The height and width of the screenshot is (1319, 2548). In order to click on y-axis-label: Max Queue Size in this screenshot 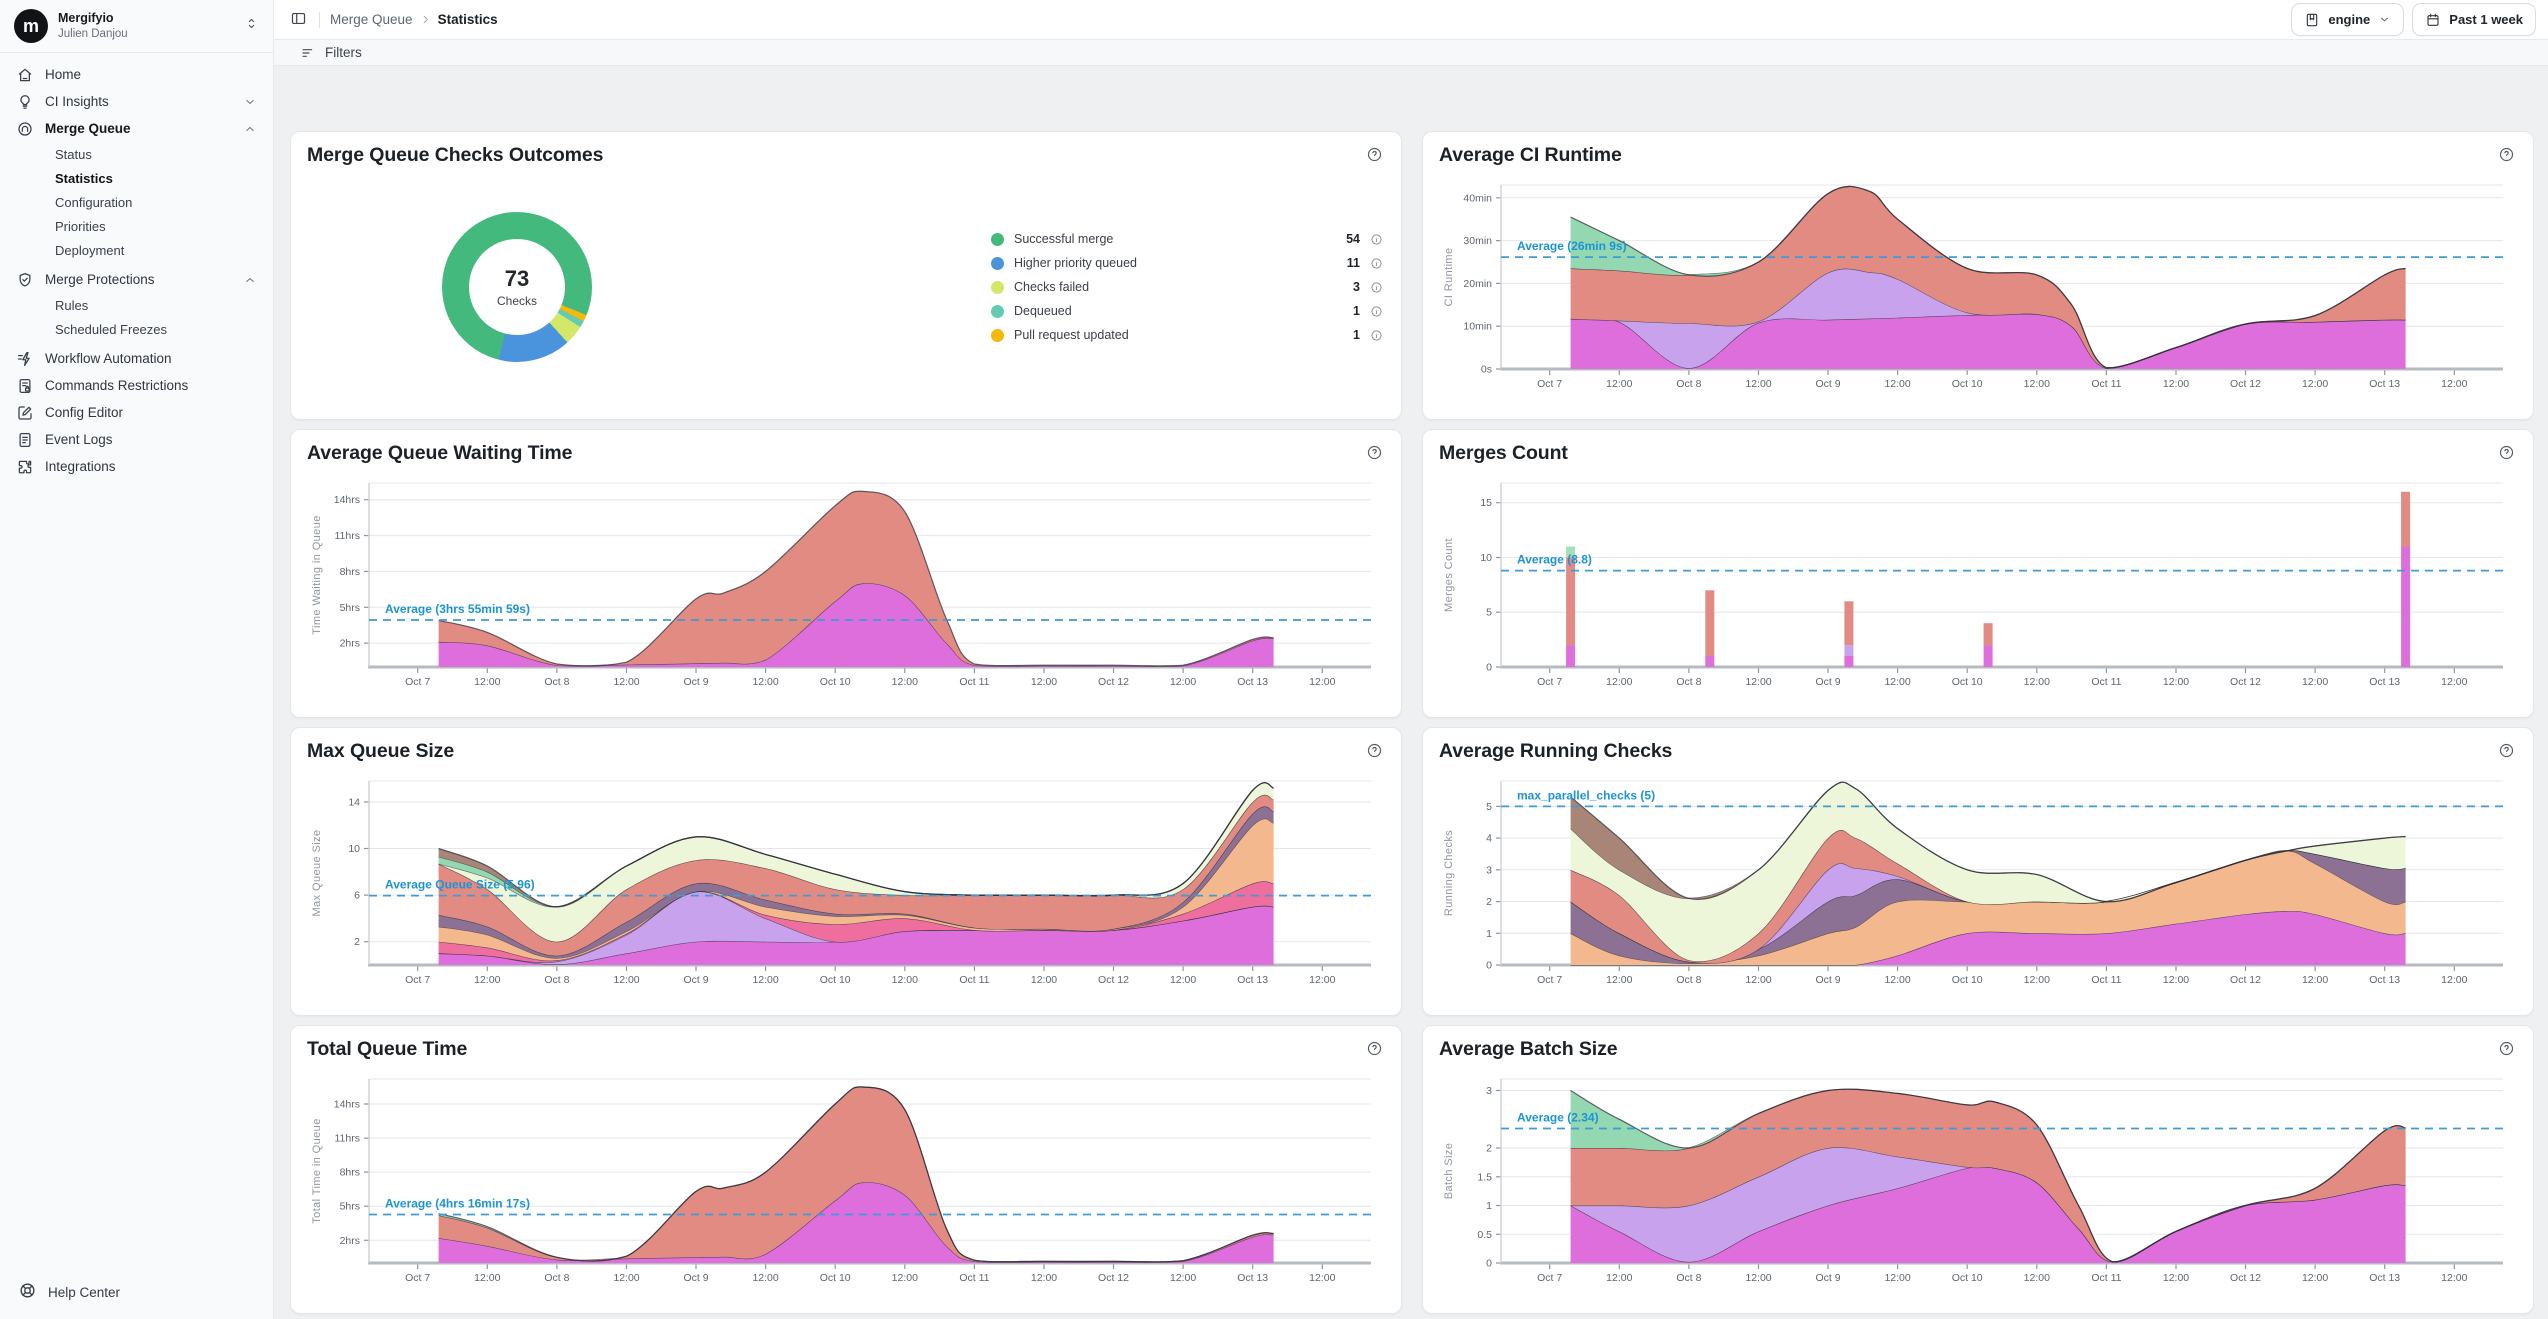, I will do `click(317, 873)`.